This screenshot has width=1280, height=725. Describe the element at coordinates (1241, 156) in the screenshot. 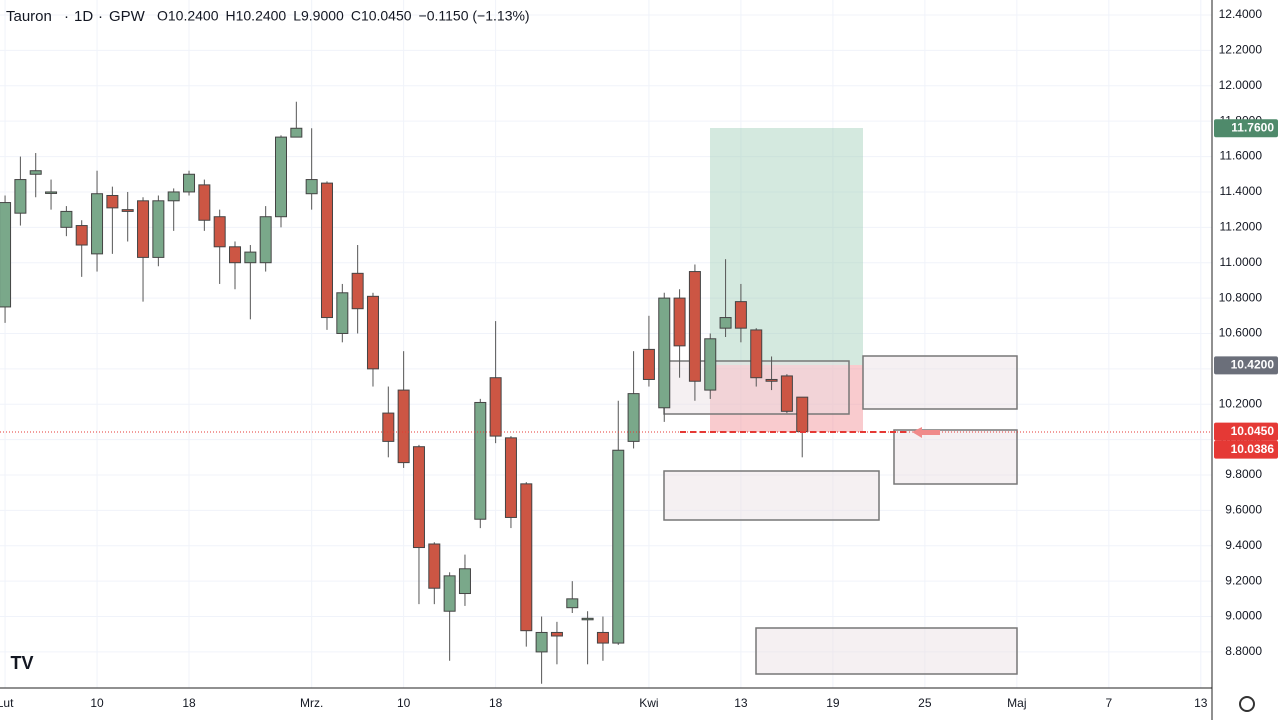

I see `y-tick-label: 11.6000` at that location.